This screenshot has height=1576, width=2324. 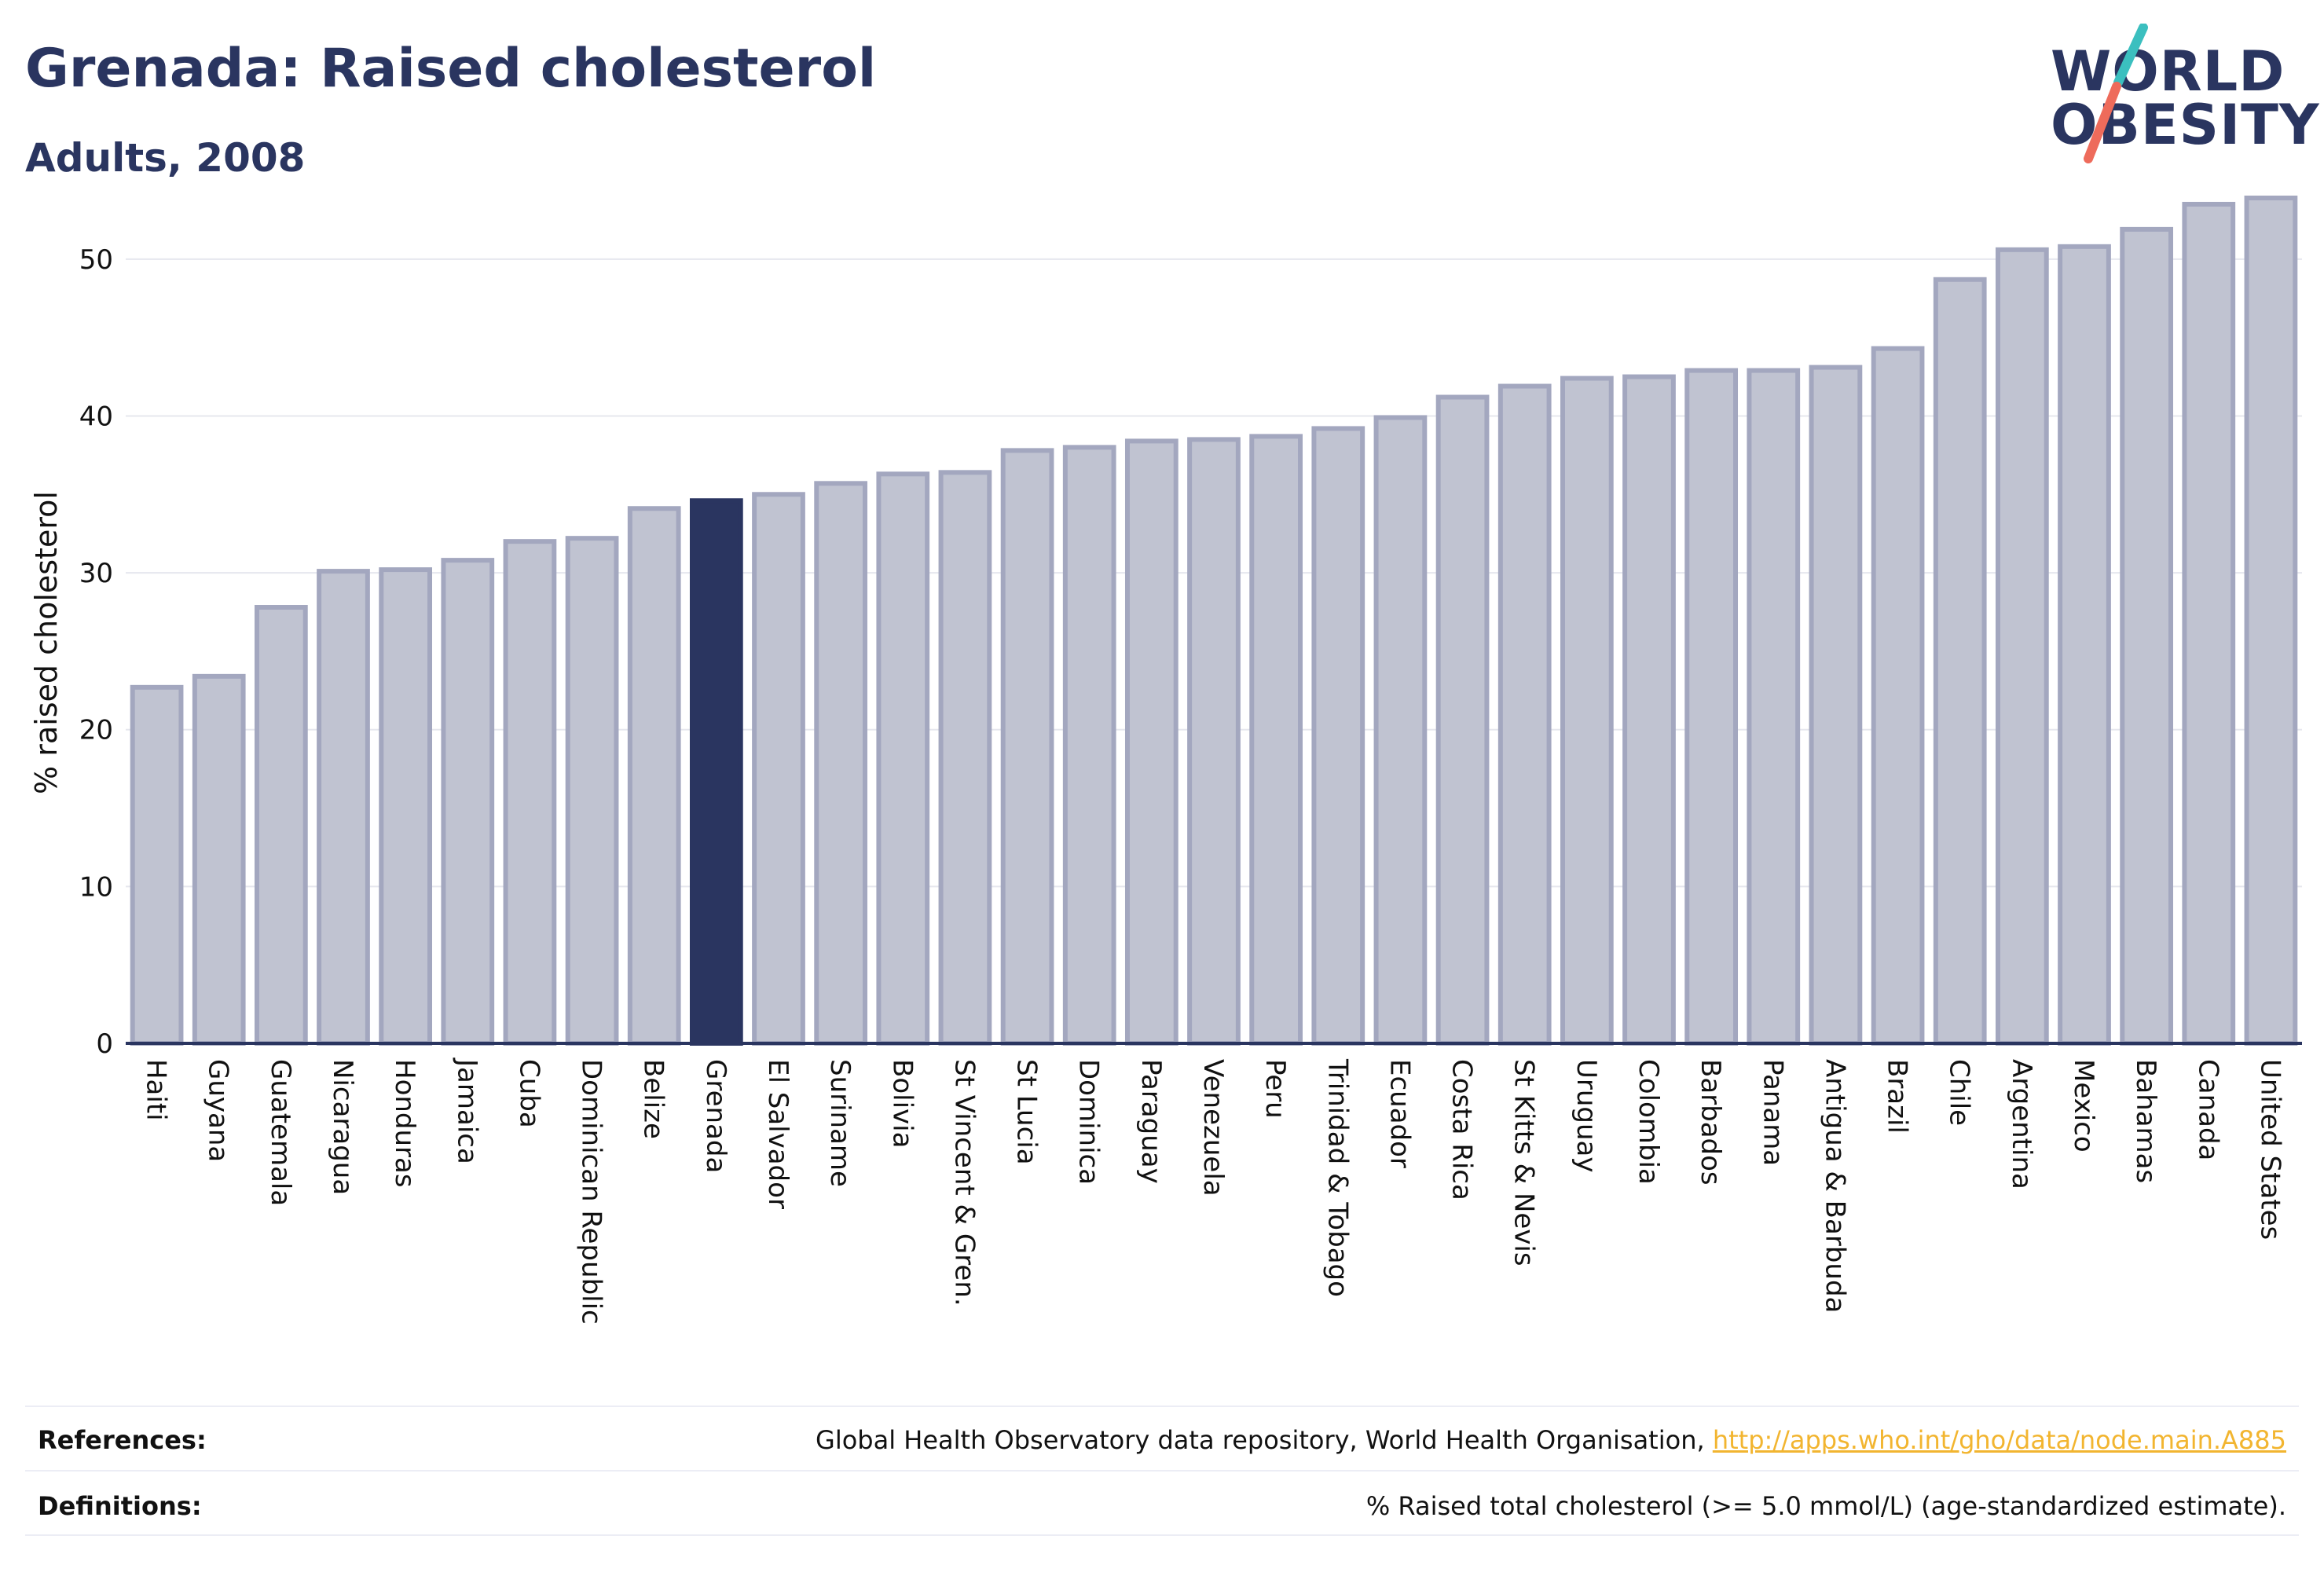 I want to click on y-tick-label: 0, so click(x=104, y=1044).